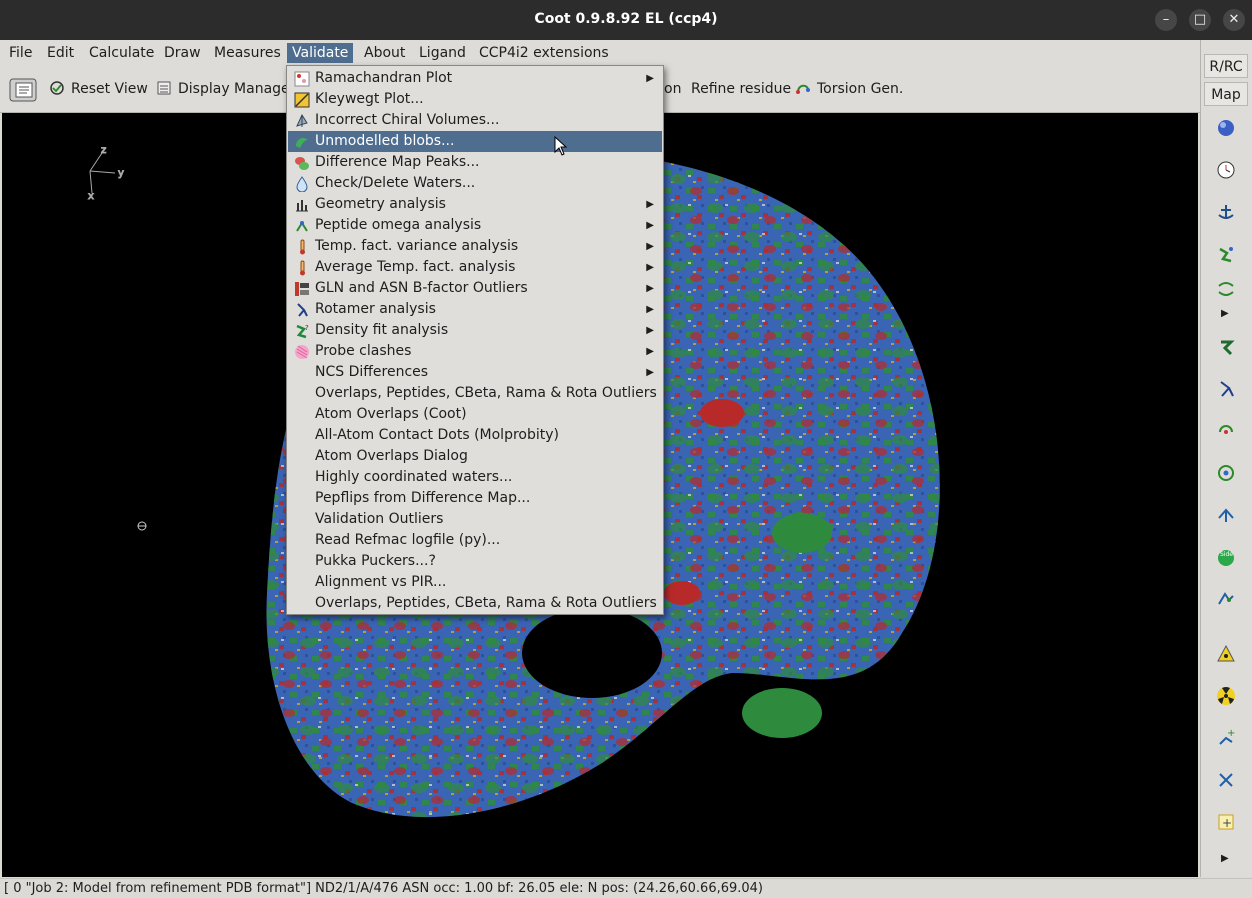 The image size is (1252, 898). Describe the element at coordinates (302, 226) in the screenshot. I see `omega-icon` at that location.